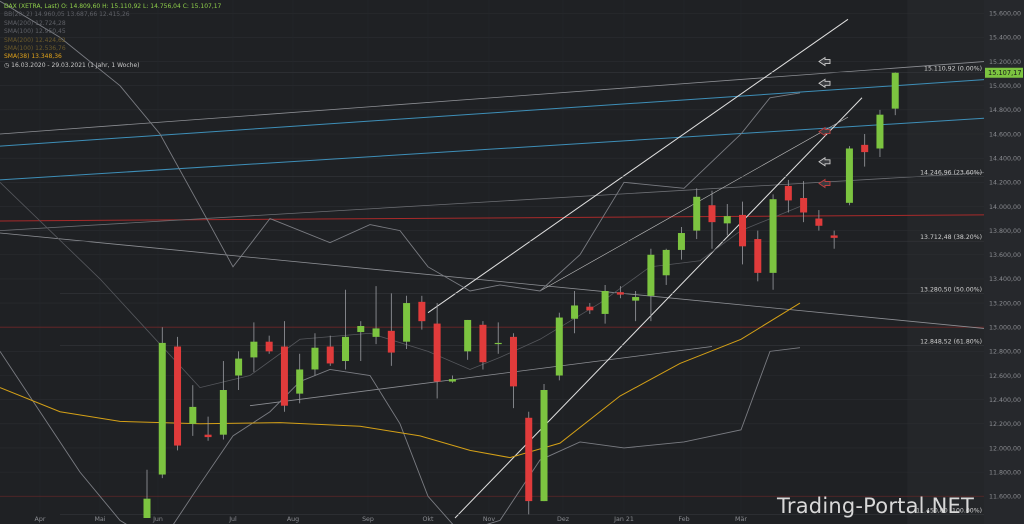 The width and height of the screenshot is (1024, 524). Describe the element at coordinates (99, 519) in the screenshot. I see `x-tick-label: Mai` at that location.